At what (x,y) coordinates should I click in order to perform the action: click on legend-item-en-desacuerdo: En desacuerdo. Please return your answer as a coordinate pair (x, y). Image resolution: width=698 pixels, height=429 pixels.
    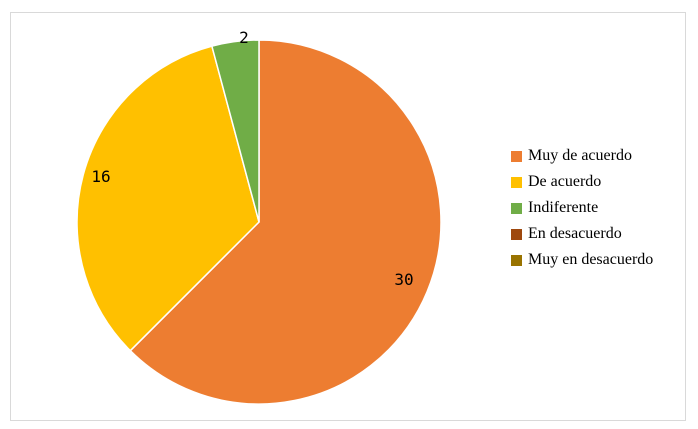
    Looking at the image, I should click on (582, 234).